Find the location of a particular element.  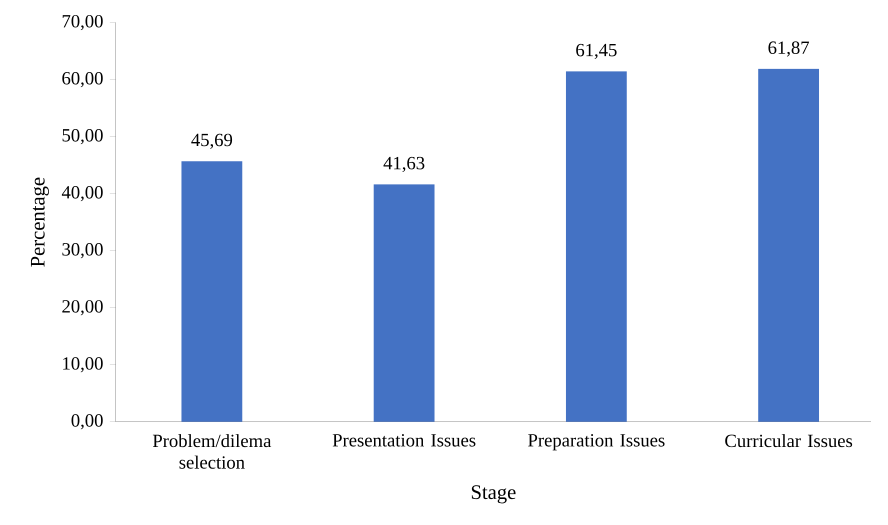

x-axis-title: Stage is located at coordinates (494, 494).